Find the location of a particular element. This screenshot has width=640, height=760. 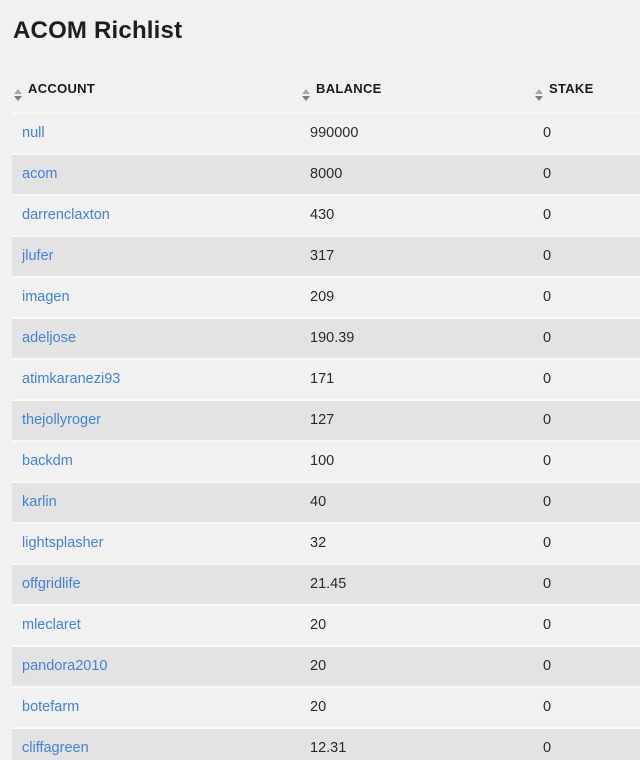

column-label-account: ACCOUNT is located at coordinates (62, 88).